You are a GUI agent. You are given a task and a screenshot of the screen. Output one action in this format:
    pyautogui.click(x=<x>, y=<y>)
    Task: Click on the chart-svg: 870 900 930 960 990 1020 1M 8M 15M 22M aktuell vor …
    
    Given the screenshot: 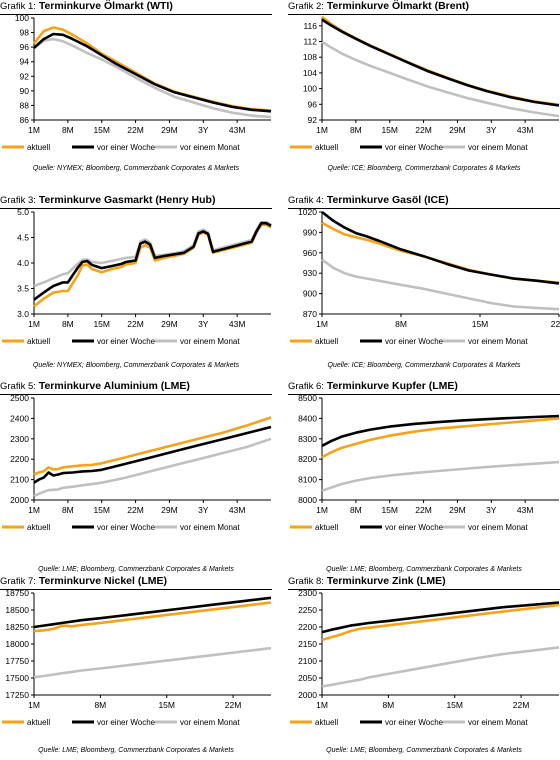 What is the action you would take?
    pyautogui.click(x=425, y=276)
    